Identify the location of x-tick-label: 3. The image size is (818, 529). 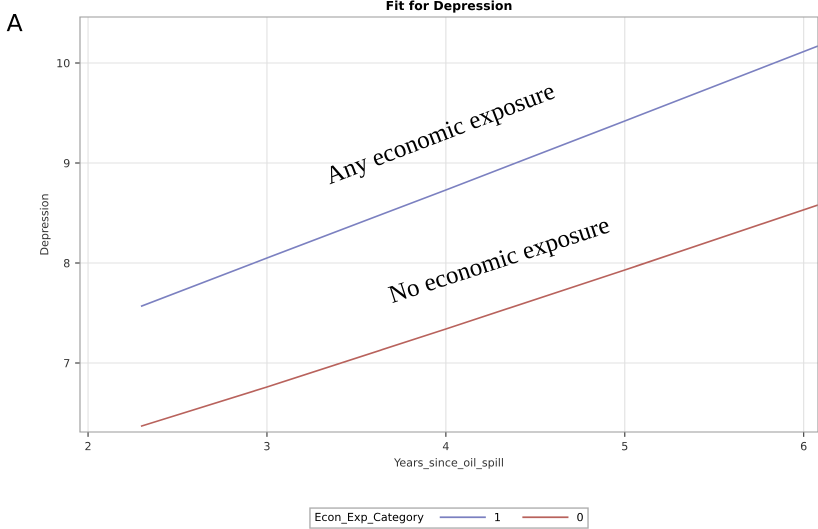
(267, 446).